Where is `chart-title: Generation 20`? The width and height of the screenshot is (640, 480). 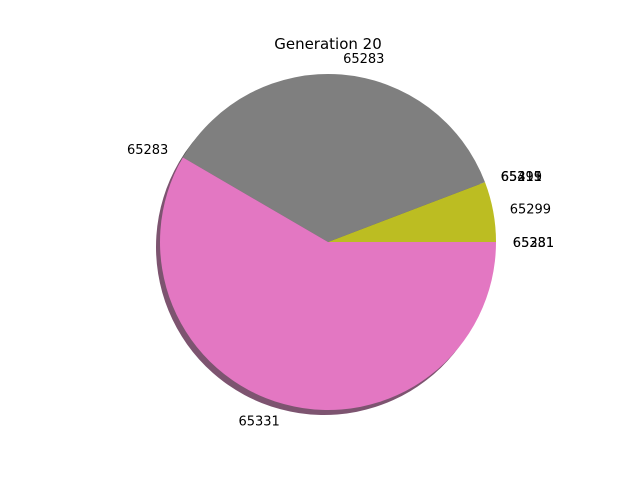
chart-title: Generation 20 is located at coordinates (328, 44).